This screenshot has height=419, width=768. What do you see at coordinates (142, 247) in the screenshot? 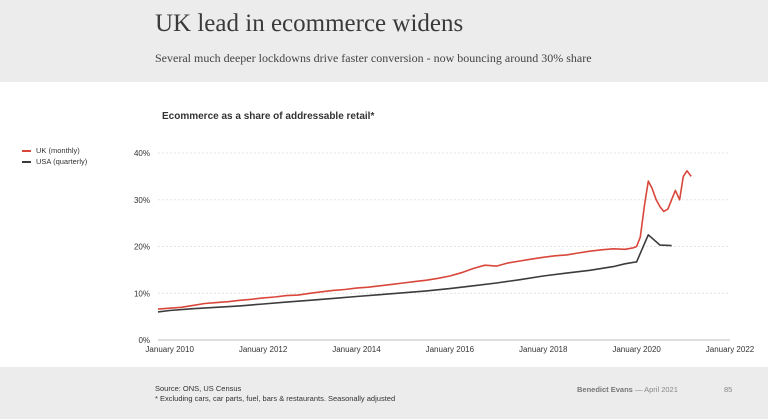
I see `y-tick-label: 20%` at bounding box center [142, 247].